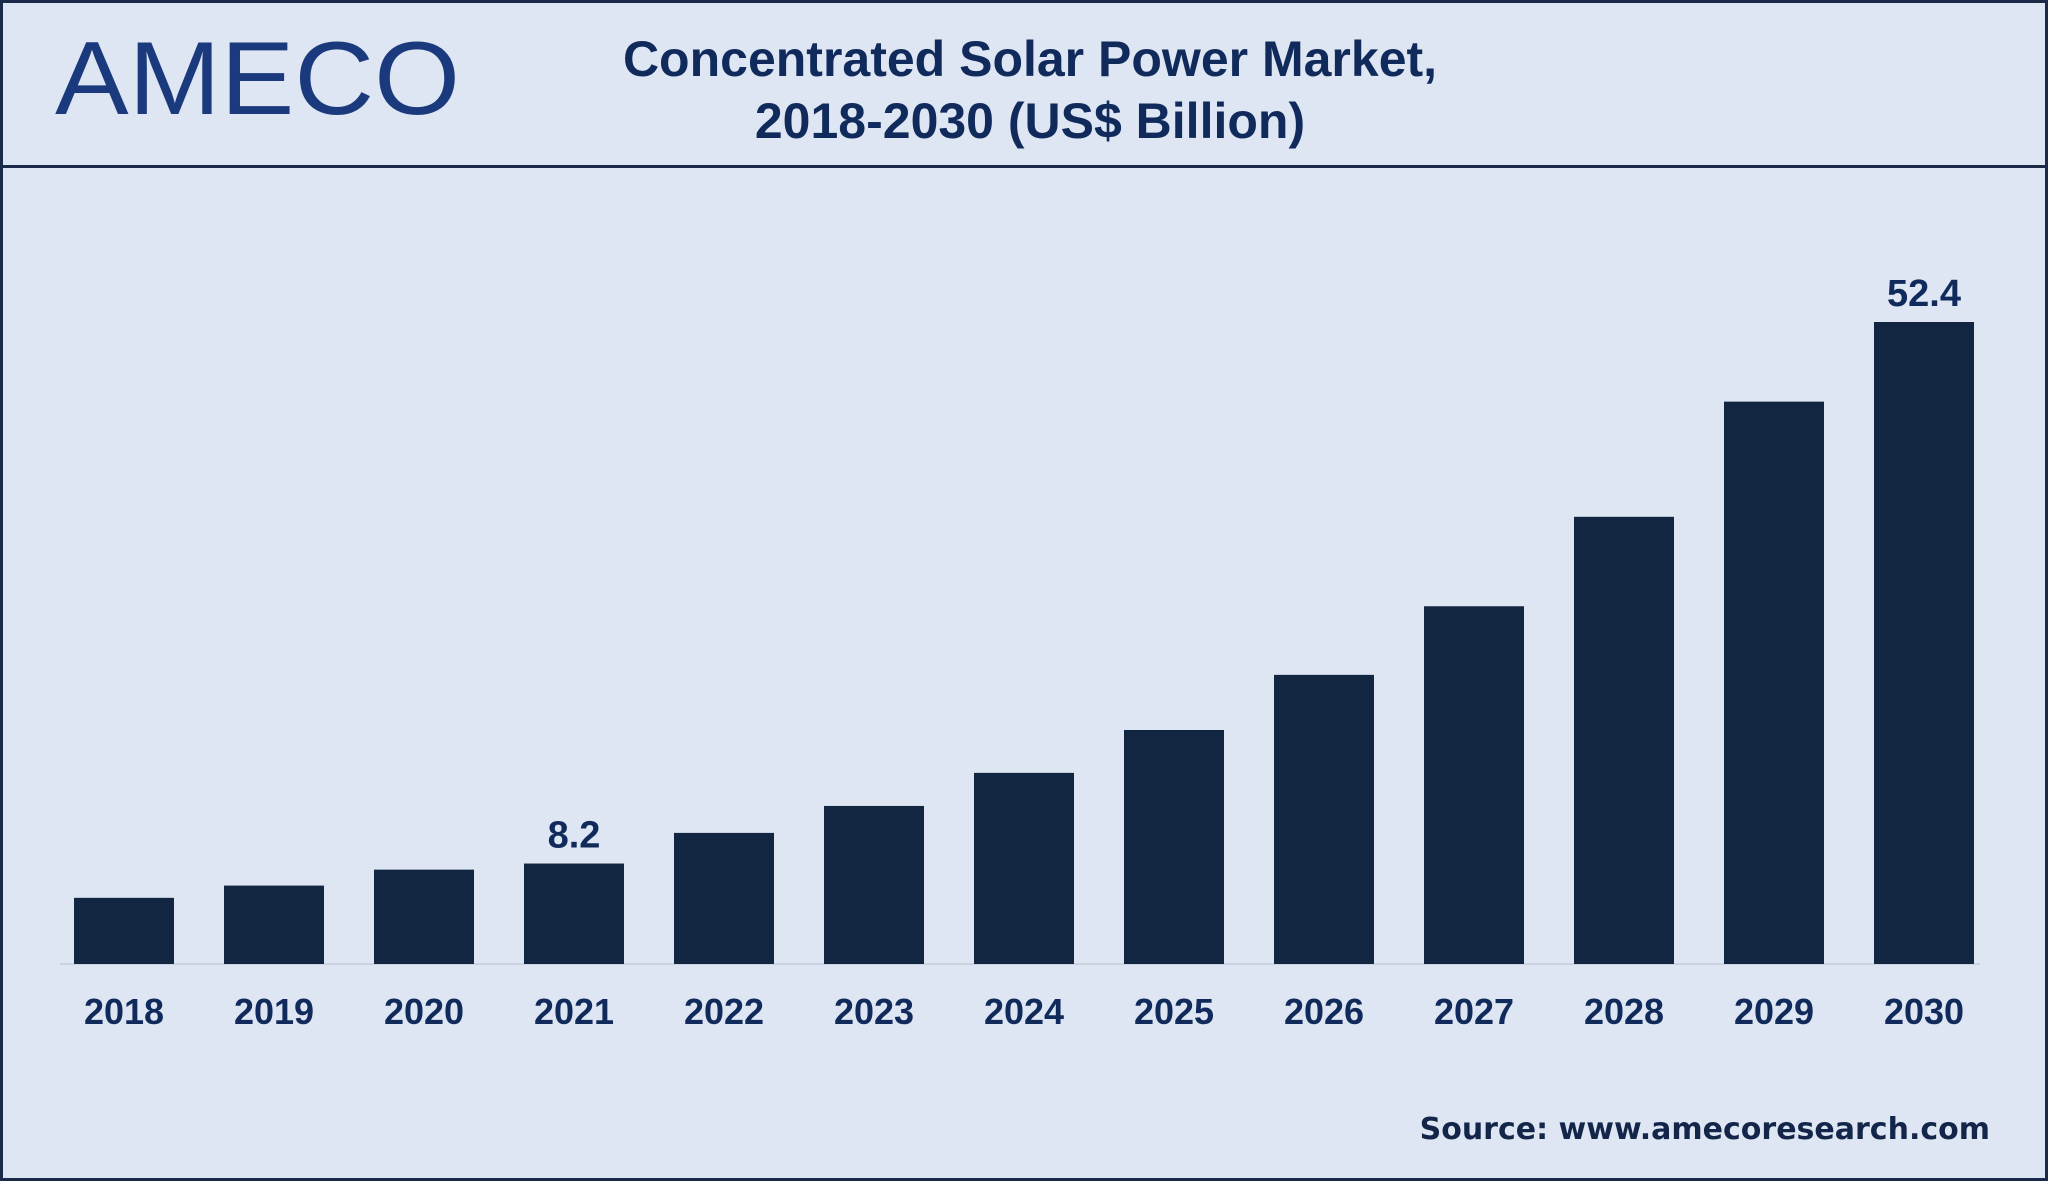  Describe the element at coordinates (1924, 643) in the screenshot. I see `bar-2030` at that location.